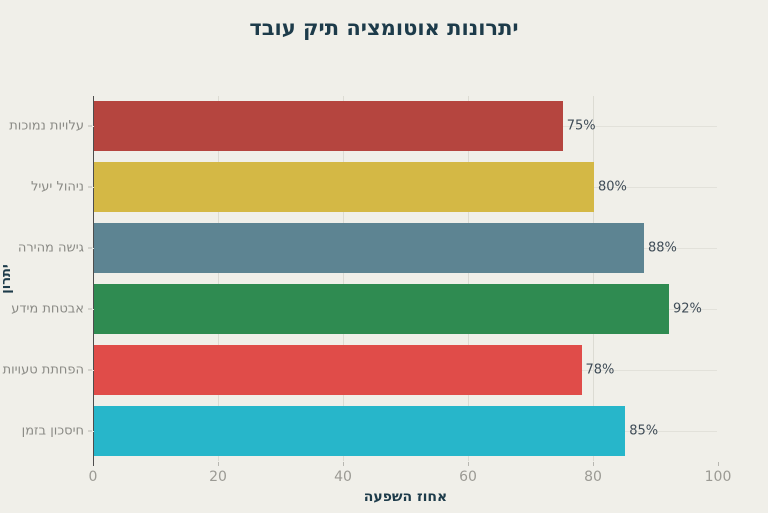  What do you see at coordinates (52, 431) in the screenshot?
I see `category-label: חיסכון בזמן` at bounding box center [52, 431].